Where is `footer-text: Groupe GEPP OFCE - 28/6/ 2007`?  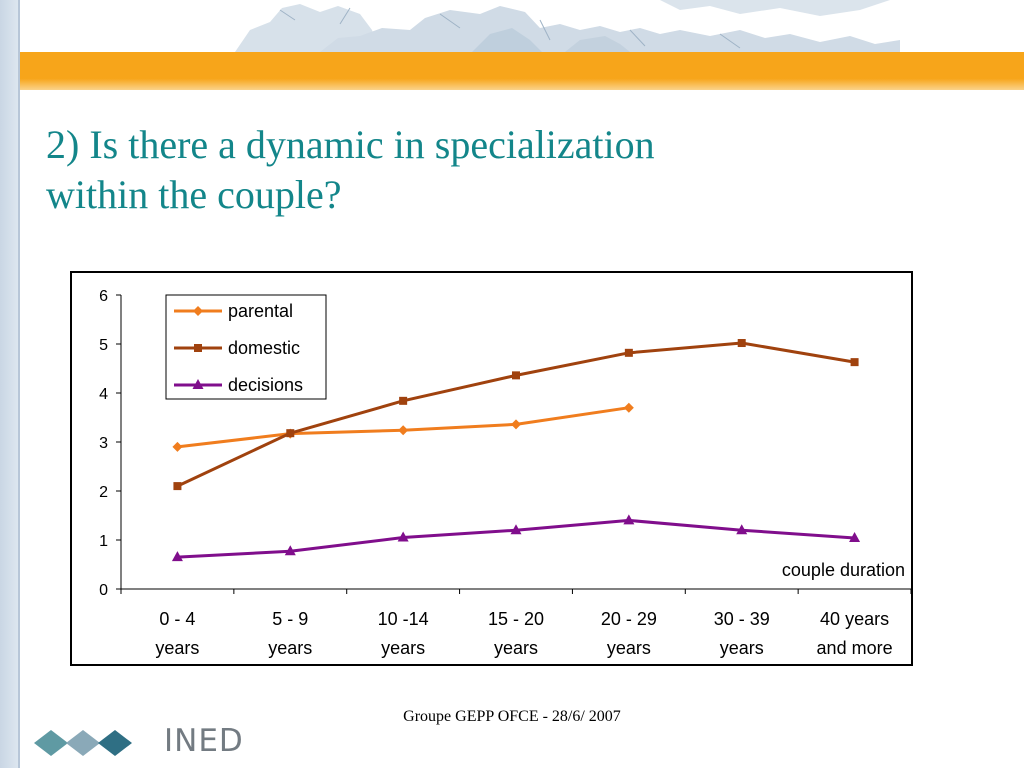
footer-text: Groupe GEPP OFCE - 28/6/ 2007 is located at coordinates (512, 716).